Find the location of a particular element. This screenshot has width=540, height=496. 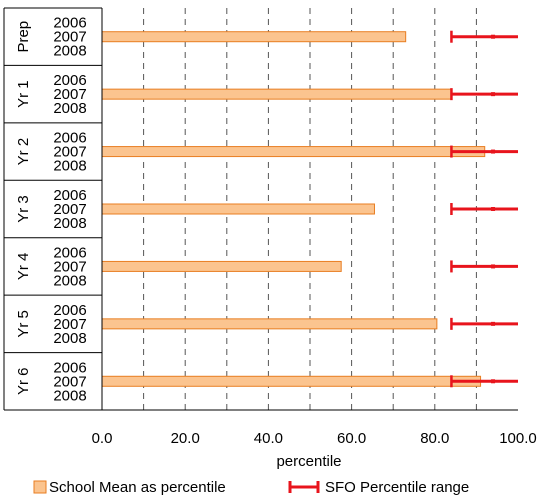

group-label: Yr 4 is located at coordinates (23, 267).